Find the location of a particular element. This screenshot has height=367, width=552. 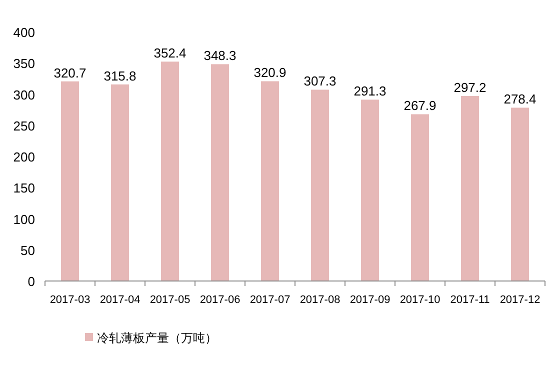

x-tick-label: 2017-11 is located at coordinates (470, 300).